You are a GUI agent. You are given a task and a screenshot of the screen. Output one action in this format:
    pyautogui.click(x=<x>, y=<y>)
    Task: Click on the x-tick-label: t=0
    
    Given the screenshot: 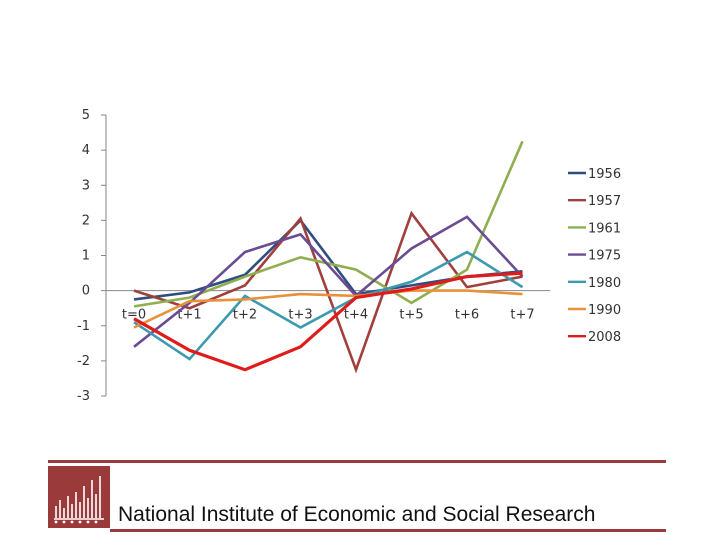 What is the action you would take?
    pyautogui.click(x=134, y=315)
    